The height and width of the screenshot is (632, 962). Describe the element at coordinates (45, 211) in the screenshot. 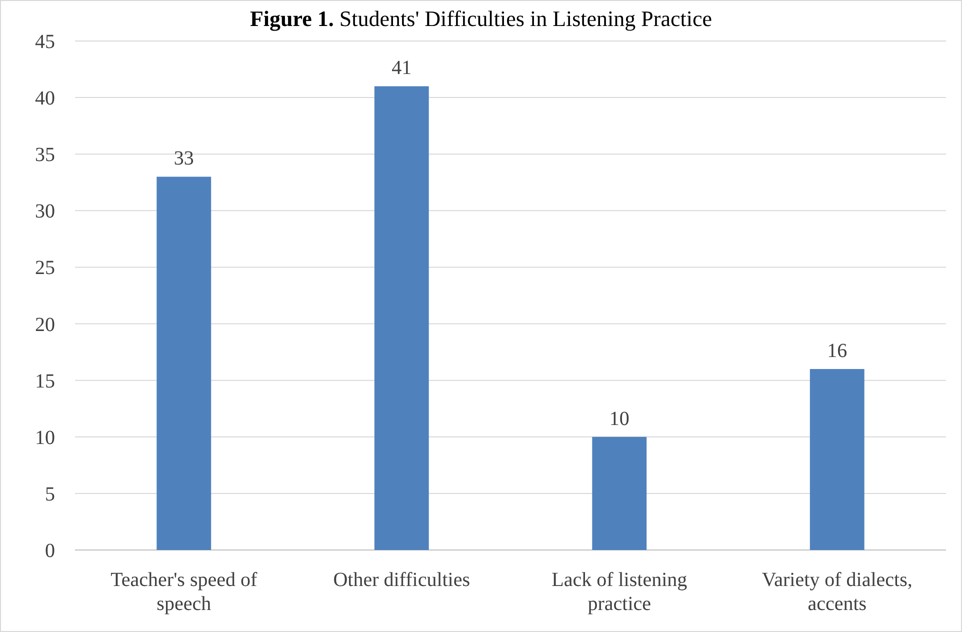

I see `y-tick-label: 30` at that location.